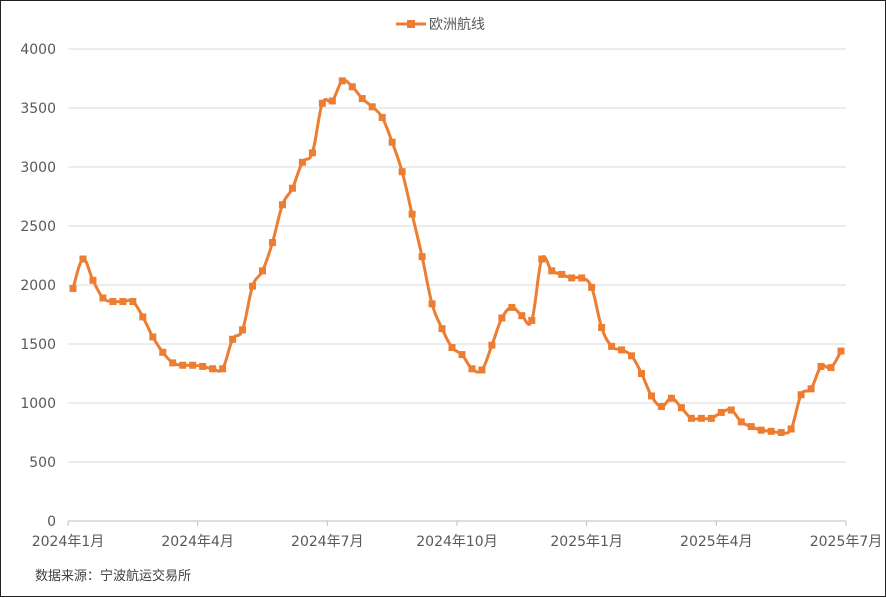 Image resolution: width=886 pixels, height=598 pixels. I want to click on y-tick-label: 3000, so click(38, 168).